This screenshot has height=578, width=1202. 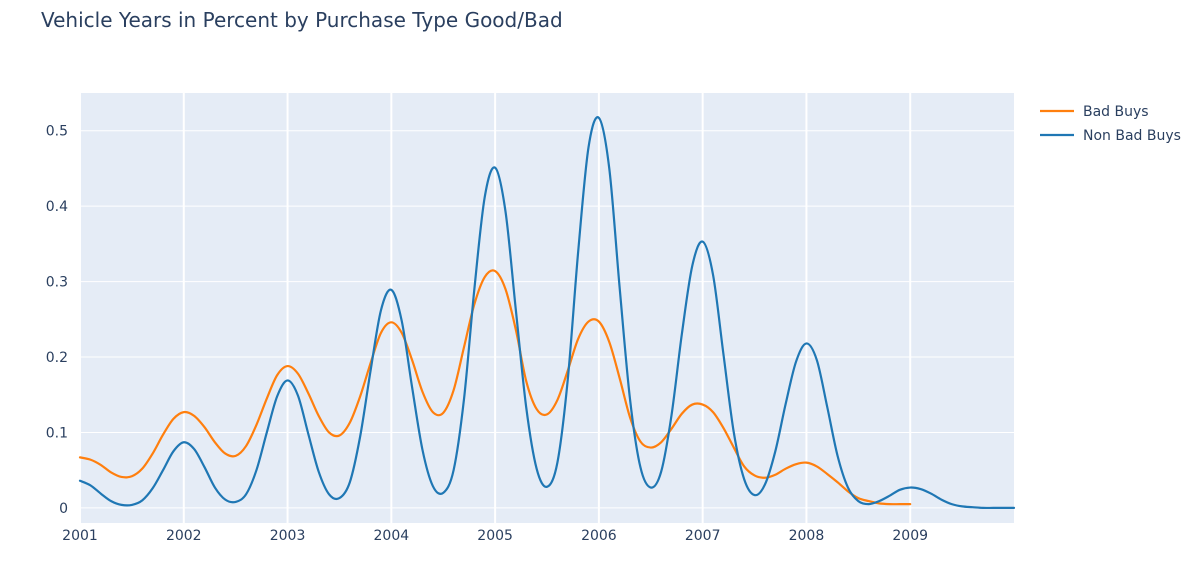 I want to click on x-tick-label: 2001, so click(x=80, y=536).